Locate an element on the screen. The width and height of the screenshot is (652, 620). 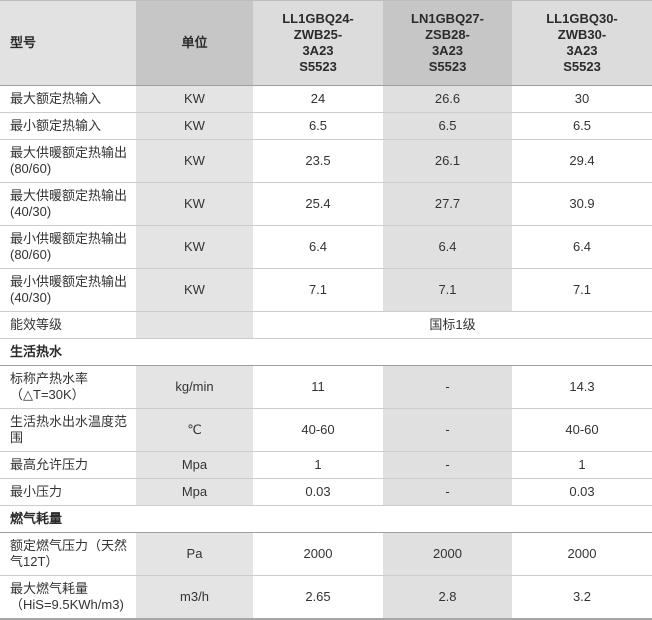
row-label: 最大供暖额定热输出 (80/60) is located at coordinates (68, 161).